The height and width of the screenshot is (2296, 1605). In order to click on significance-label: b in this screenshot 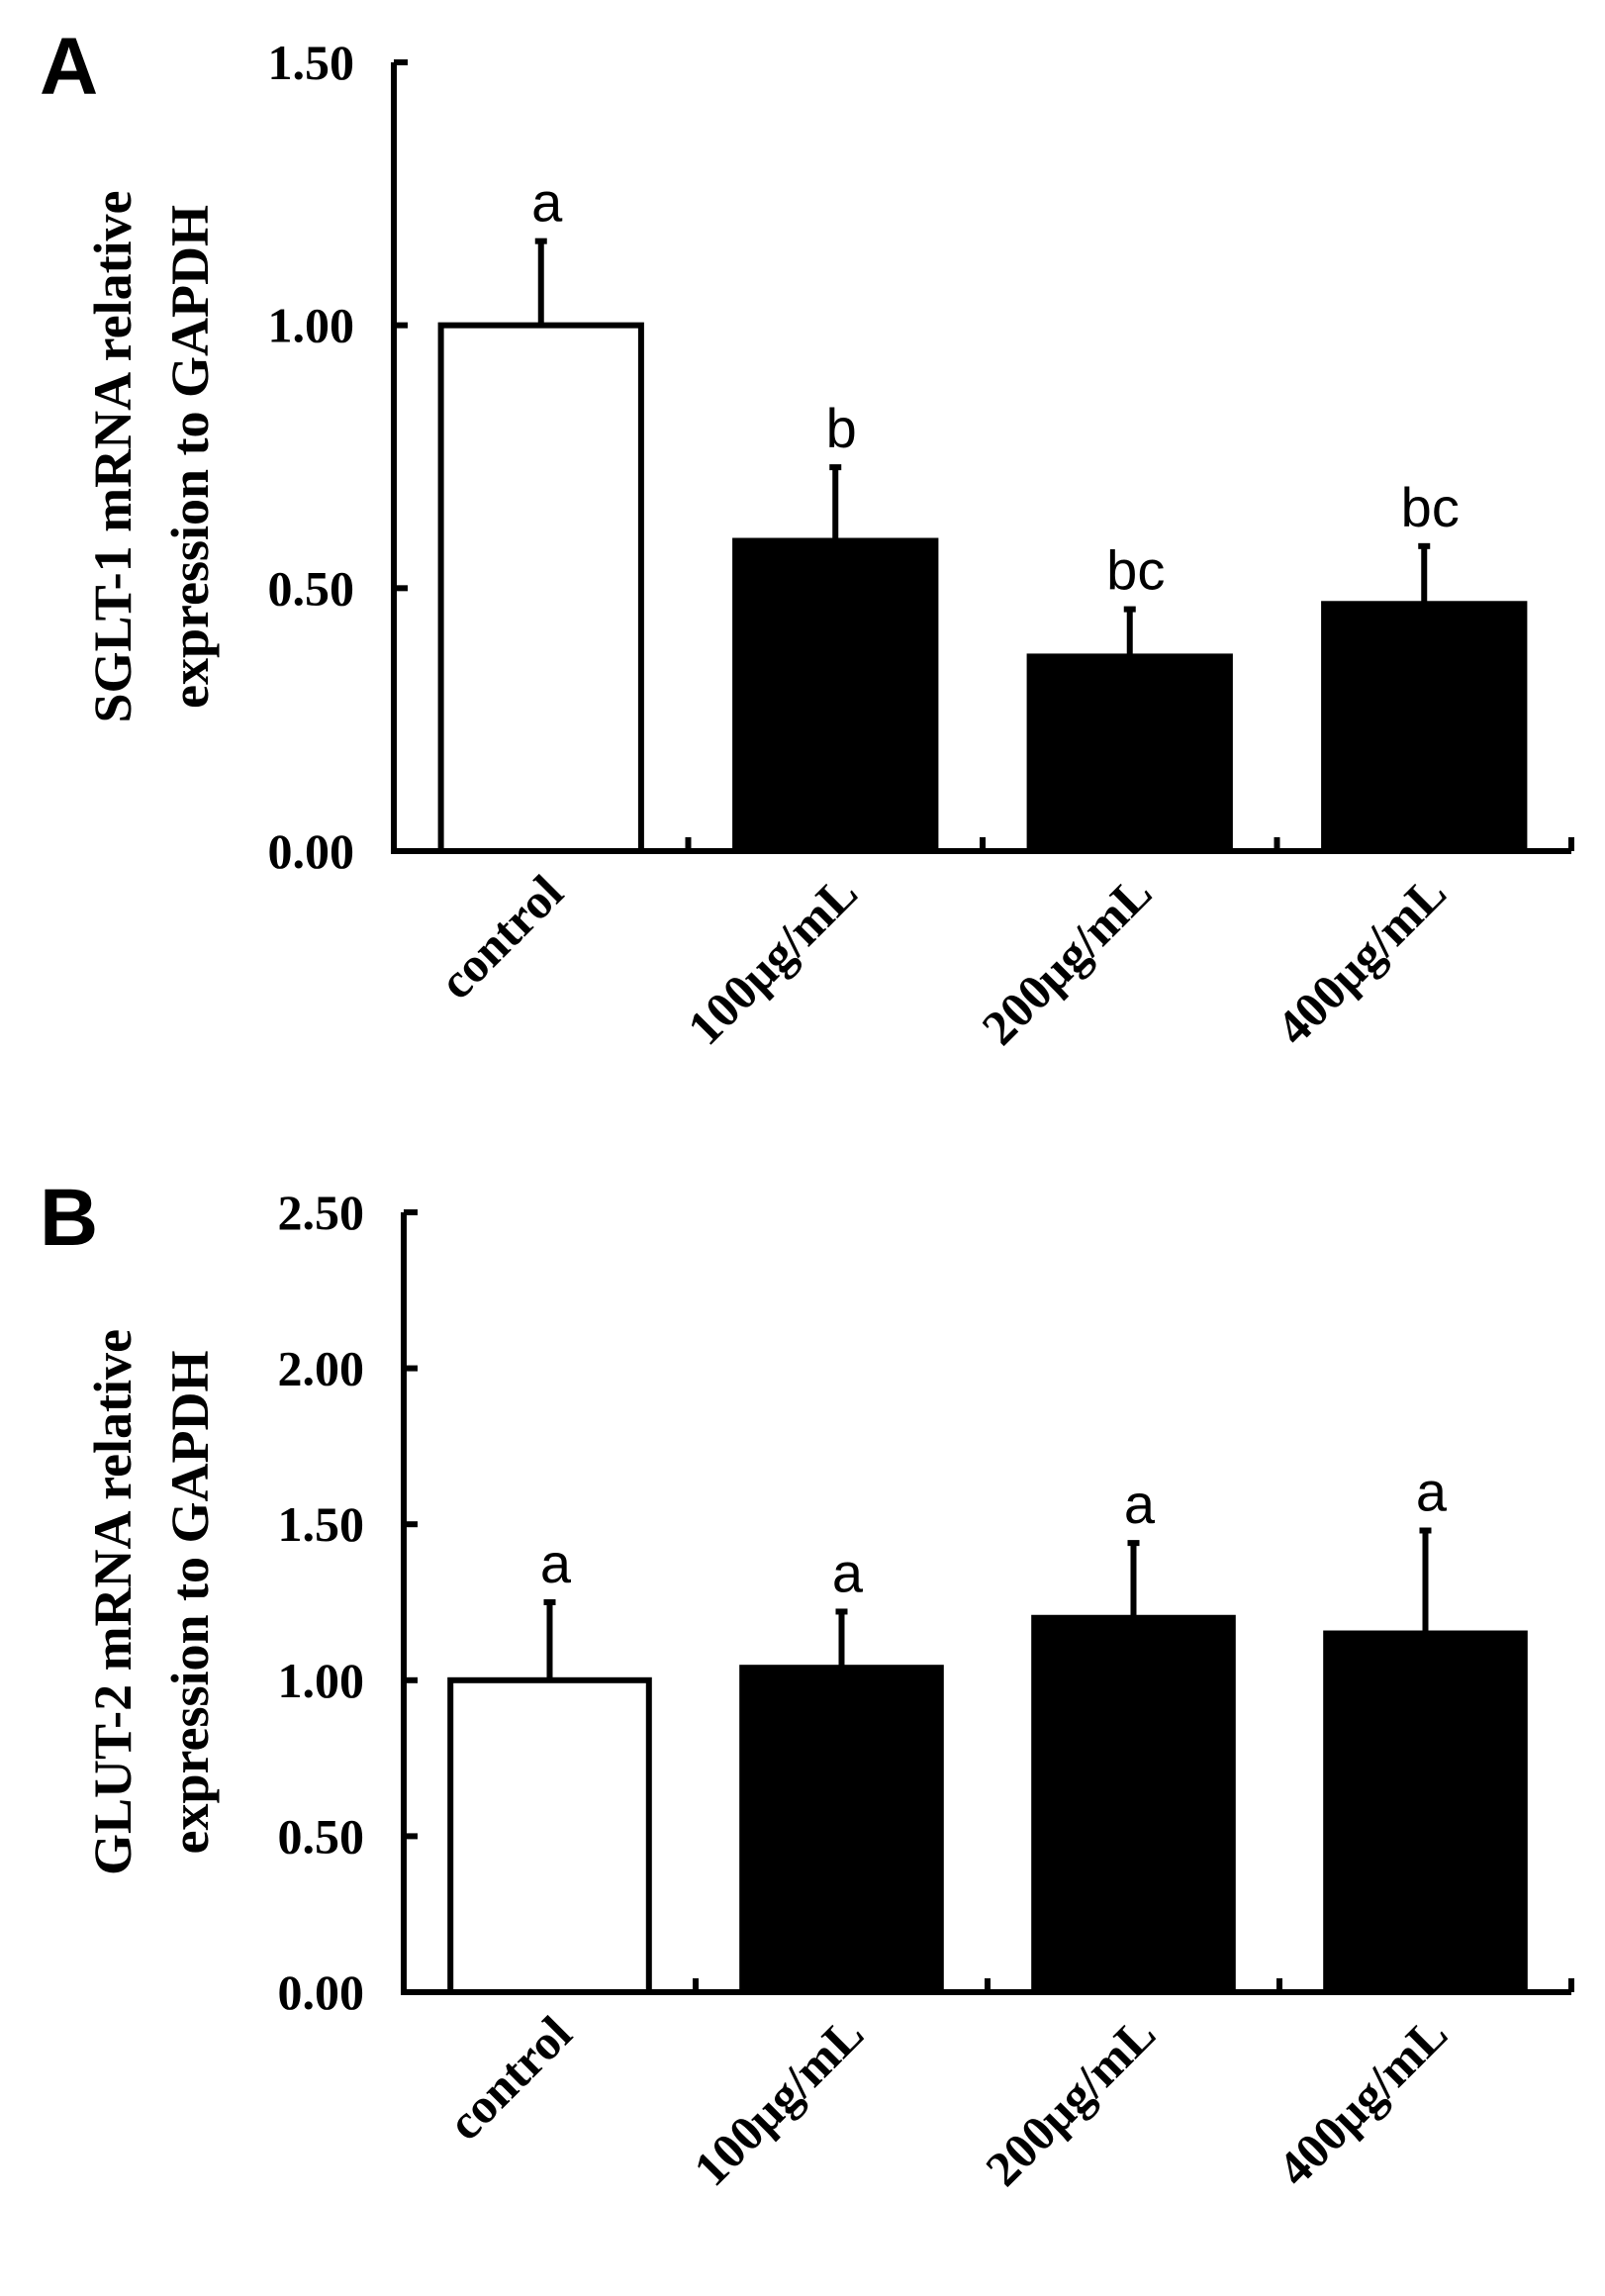, I will do `click(841, 428)`.